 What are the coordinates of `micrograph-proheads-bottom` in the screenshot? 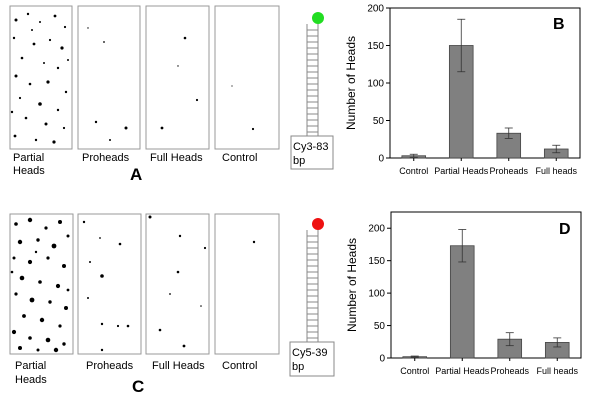 It's located at (109, 284).